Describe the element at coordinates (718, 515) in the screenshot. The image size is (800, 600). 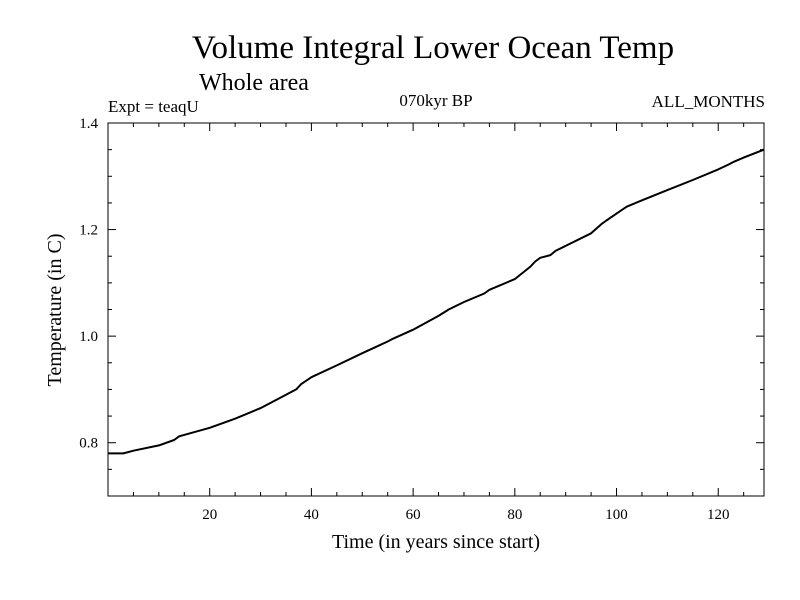
I see `x-tick-label: 120` at that location.